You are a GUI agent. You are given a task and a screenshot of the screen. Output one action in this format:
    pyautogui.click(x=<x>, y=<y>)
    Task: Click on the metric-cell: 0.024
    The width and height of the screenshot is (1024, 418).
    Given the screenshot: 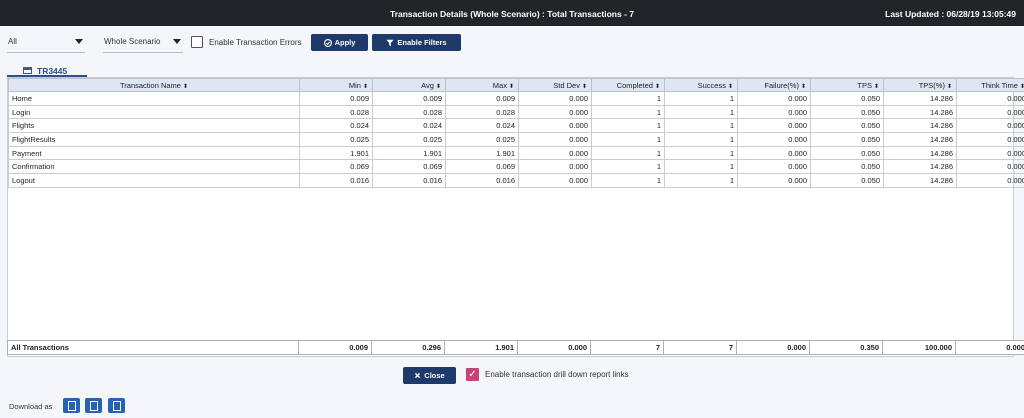 What is the action you would take?
    pyautogui.click(x=336, y=126)
    